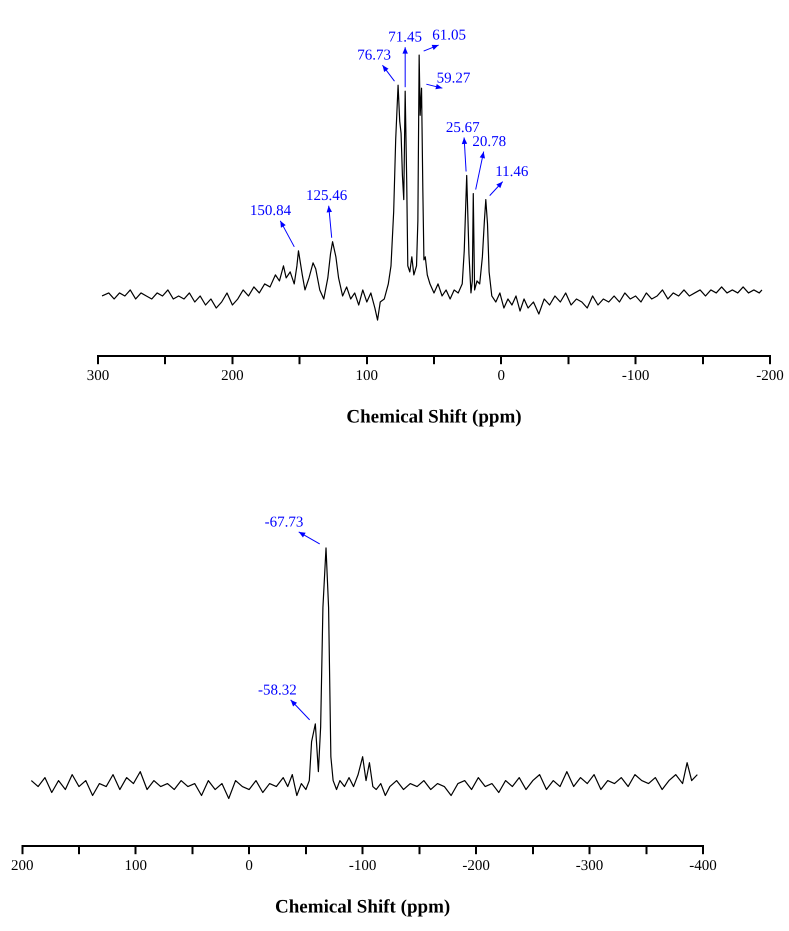  What do you see at coordinates (327, 196) in the screenshot?
I see `annotation: 125.46` at bounding box center [327, 196].